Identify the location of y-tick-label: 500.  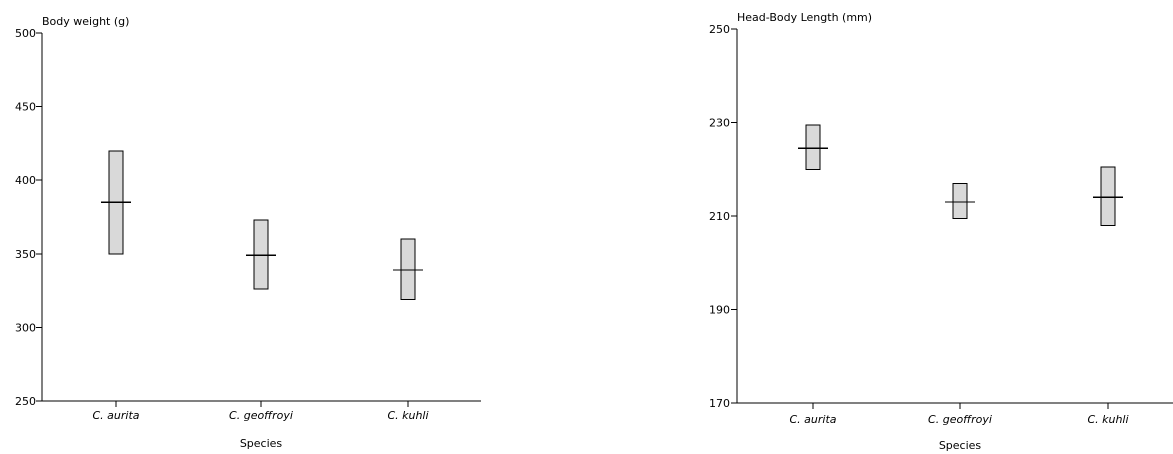
(25, 33).